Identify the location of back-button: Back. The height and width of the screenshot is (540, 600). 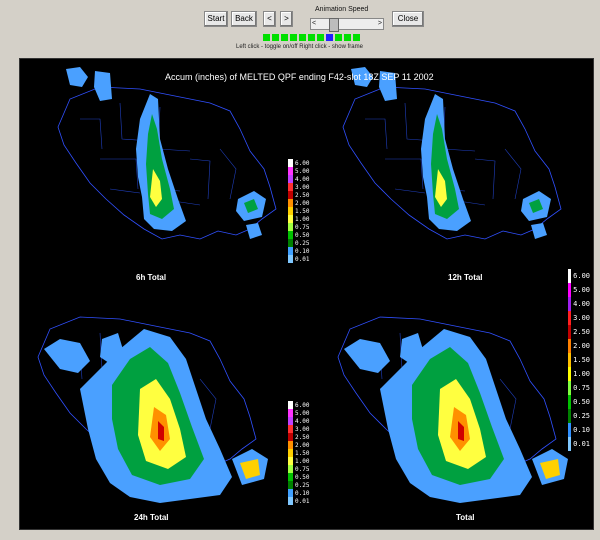
(244, 19).